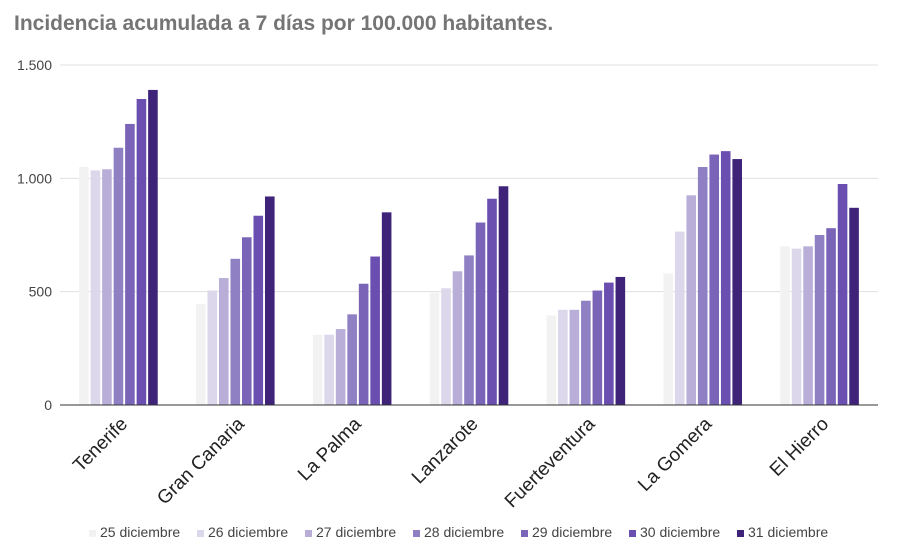  Describe the element at coordinates (140, 532) in the screenshot. I see `legend-label: 25 diciembre` at that location.